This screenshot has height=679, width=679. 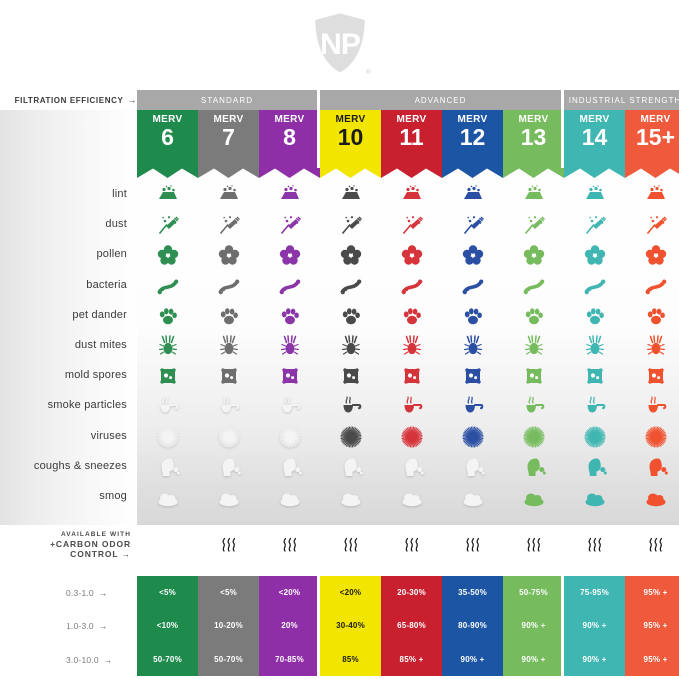 What do you see at coordinates (90, 549) in the screenshot?
I see `carbon-line2: +CARBON ODOR CONTROL →` at bounding box center [90, 549].